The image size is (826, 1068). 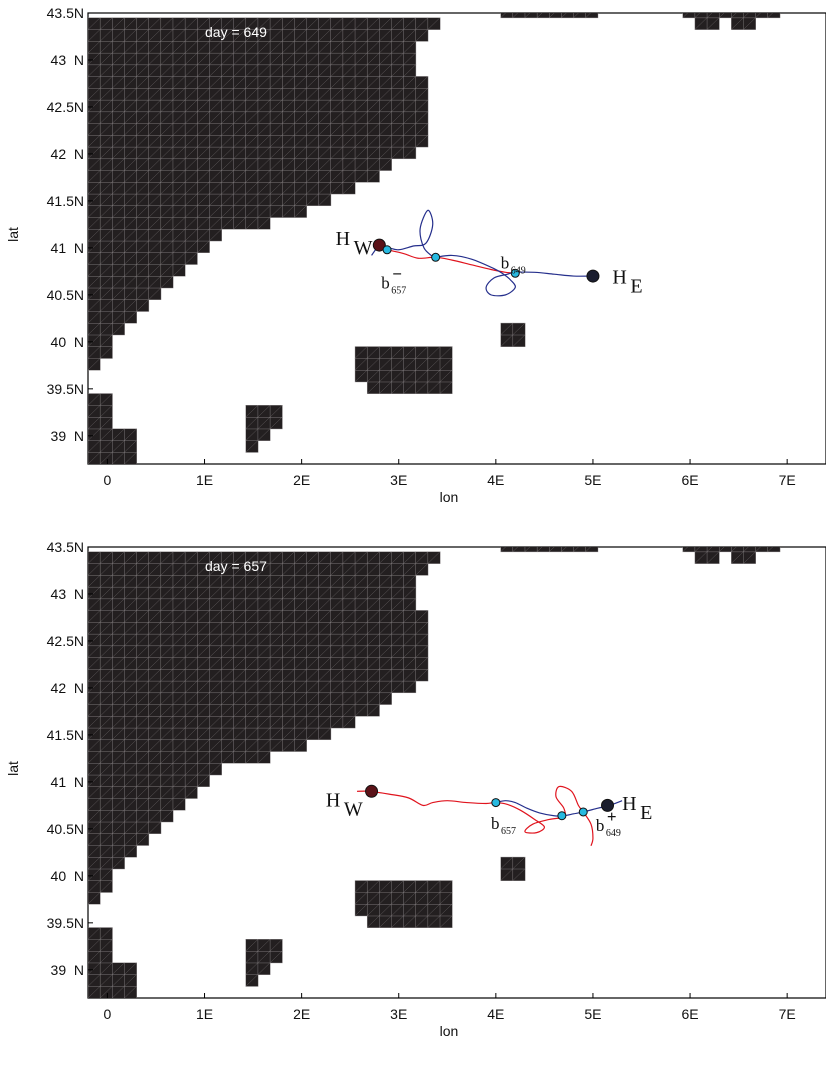 I want to click on x-tick-label: 0, so click(x=108, y=480).